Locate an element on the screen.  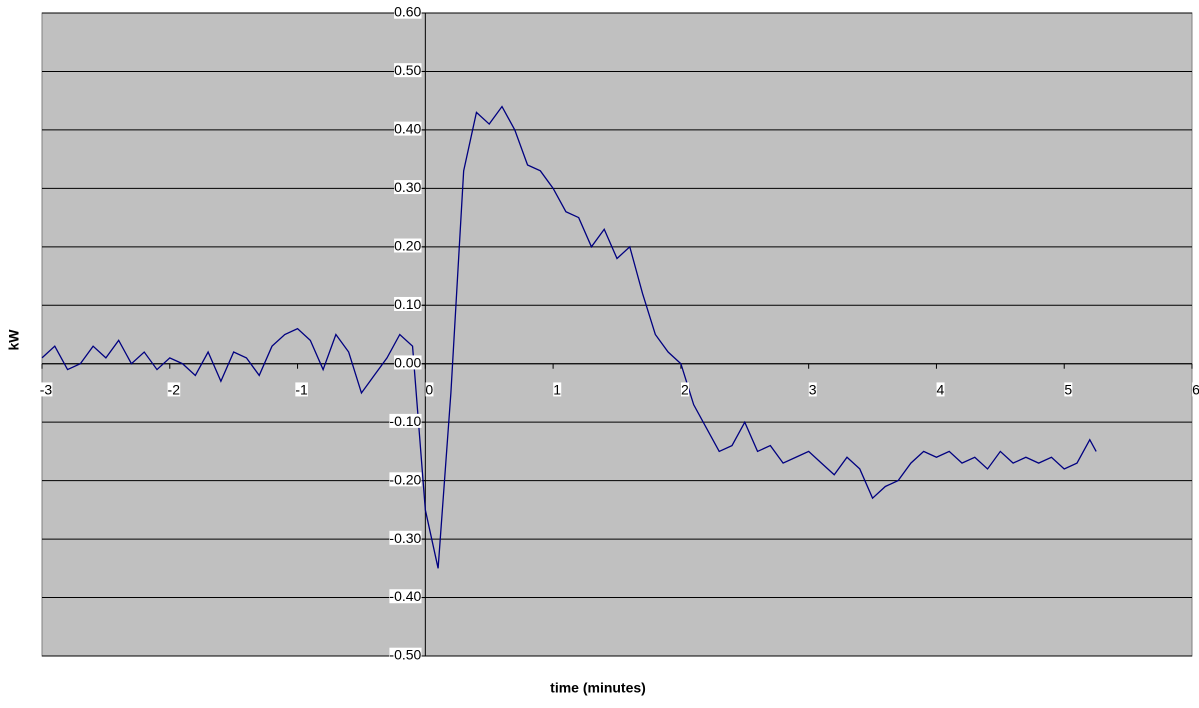
x-tick-label: 6 is located at coordinates (1195, 389).